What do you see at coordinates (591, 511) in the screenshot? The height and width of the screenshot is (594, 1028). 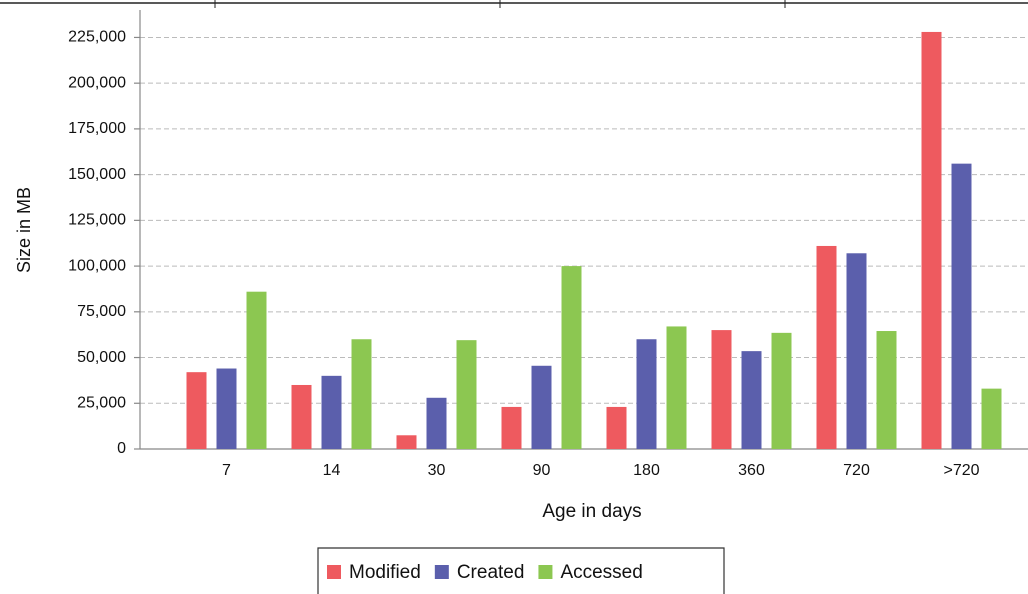 I see `x-axis-title: Age in days` at bounding box center [591, 511].